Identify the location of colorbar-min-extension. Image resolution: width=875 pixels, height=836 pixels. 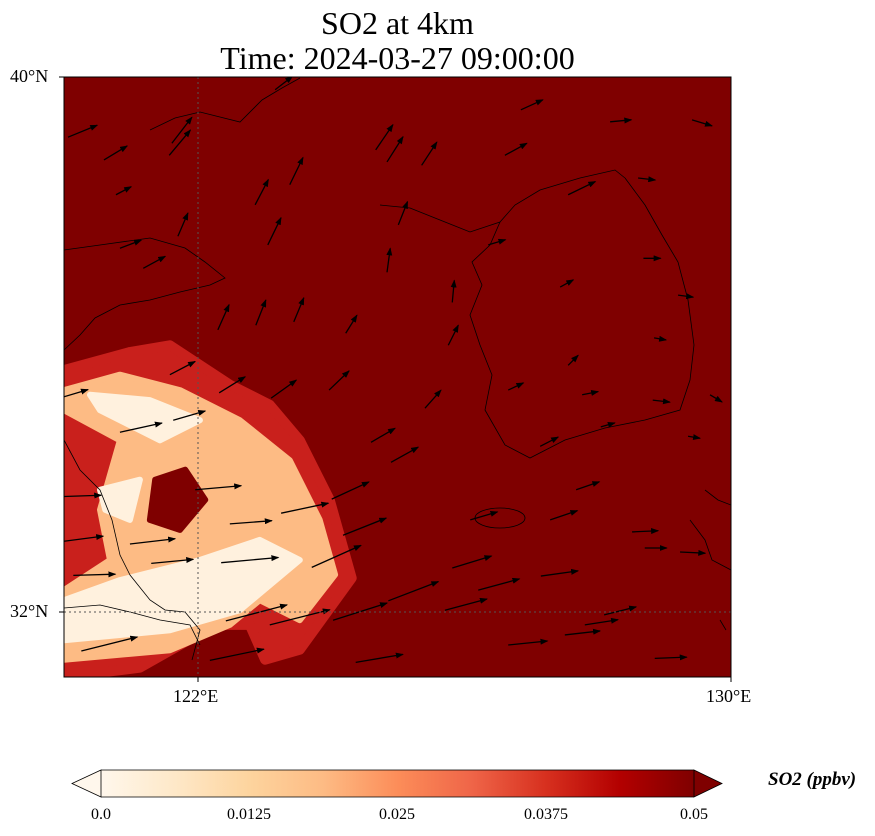
(86, 783).